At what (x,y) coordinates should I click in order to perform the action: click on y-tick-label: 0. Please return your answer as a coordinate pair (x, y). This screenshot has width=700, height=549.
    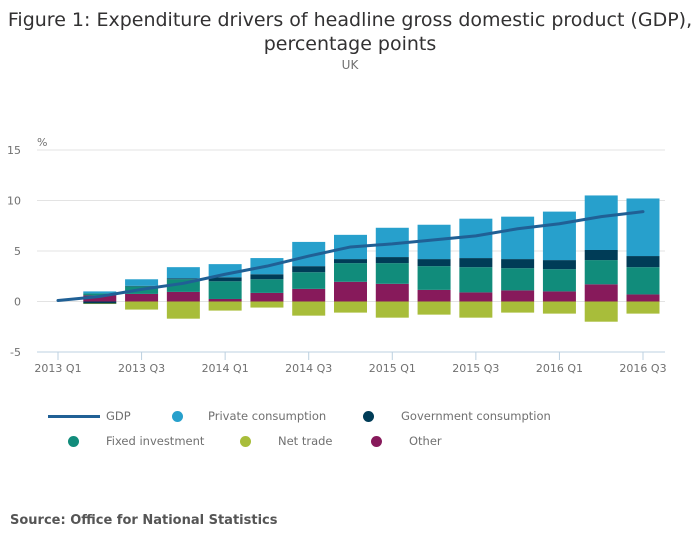
    Looking at the image, I should click on (17, 302).